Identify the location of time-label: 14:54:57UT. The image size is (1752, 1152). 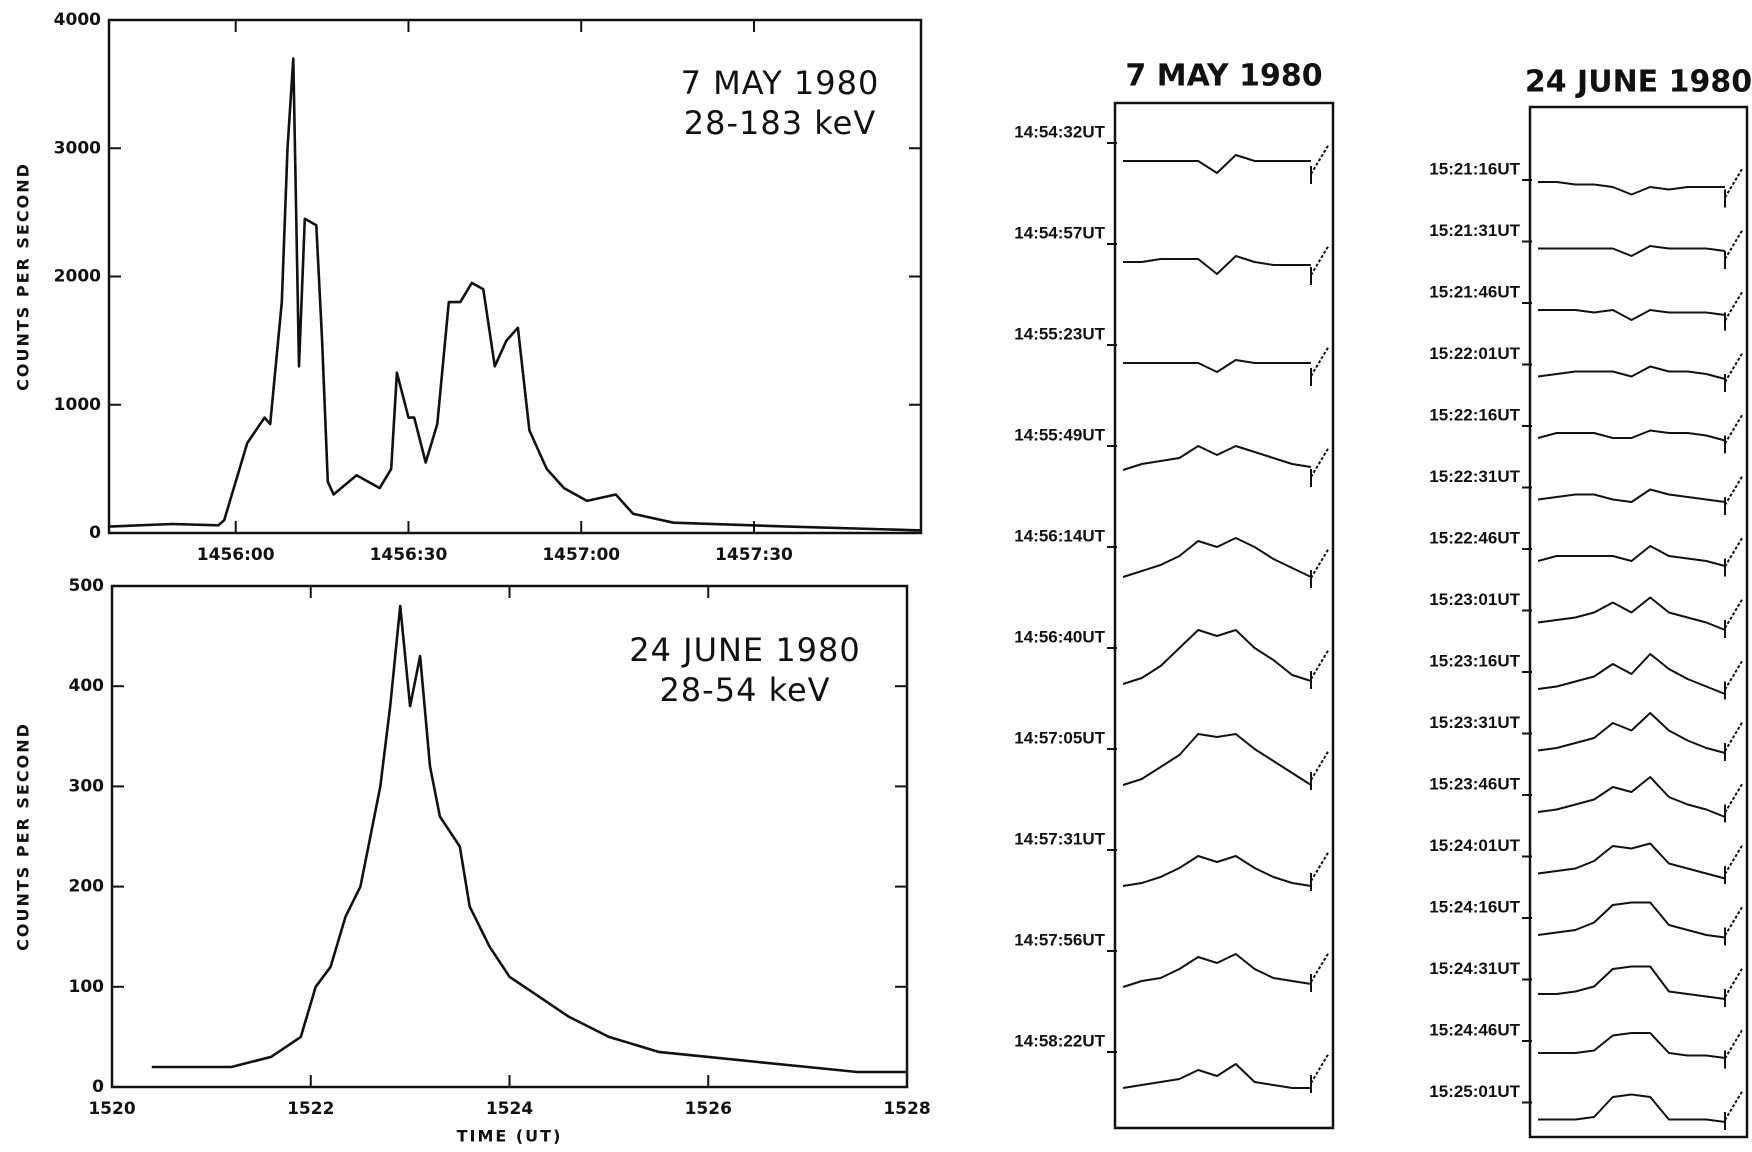
(1059, 232).